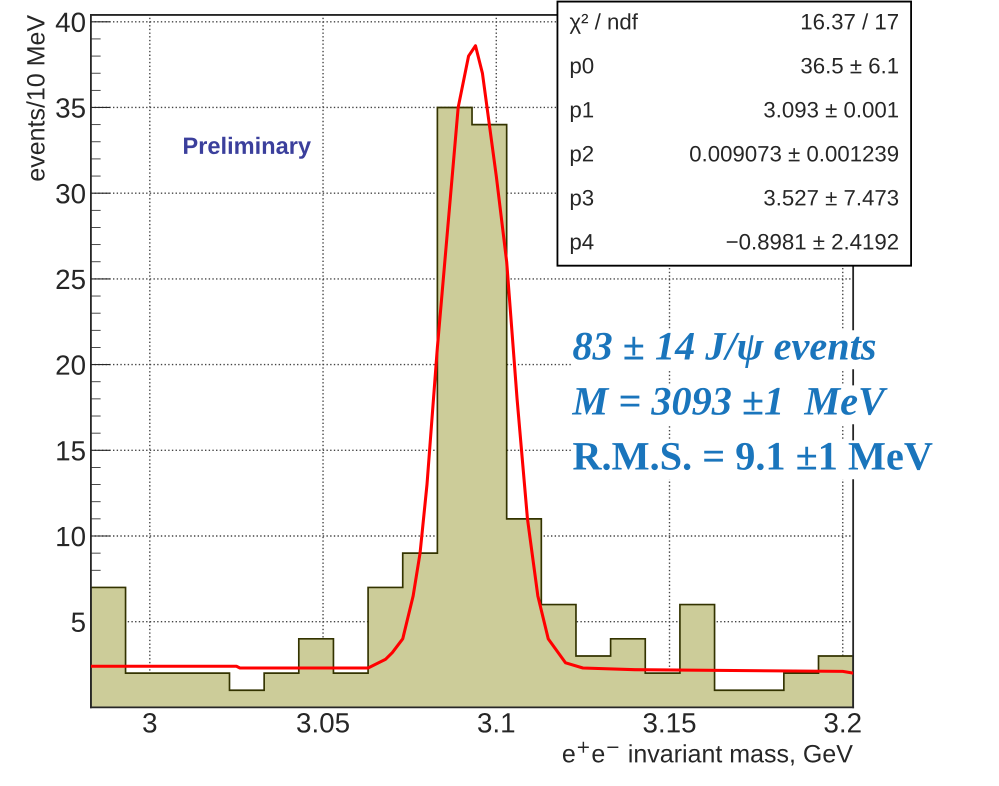  Describe the element at coordinates (71, 536) in the screenshot. I see `y-tick-label: 10` at that location.